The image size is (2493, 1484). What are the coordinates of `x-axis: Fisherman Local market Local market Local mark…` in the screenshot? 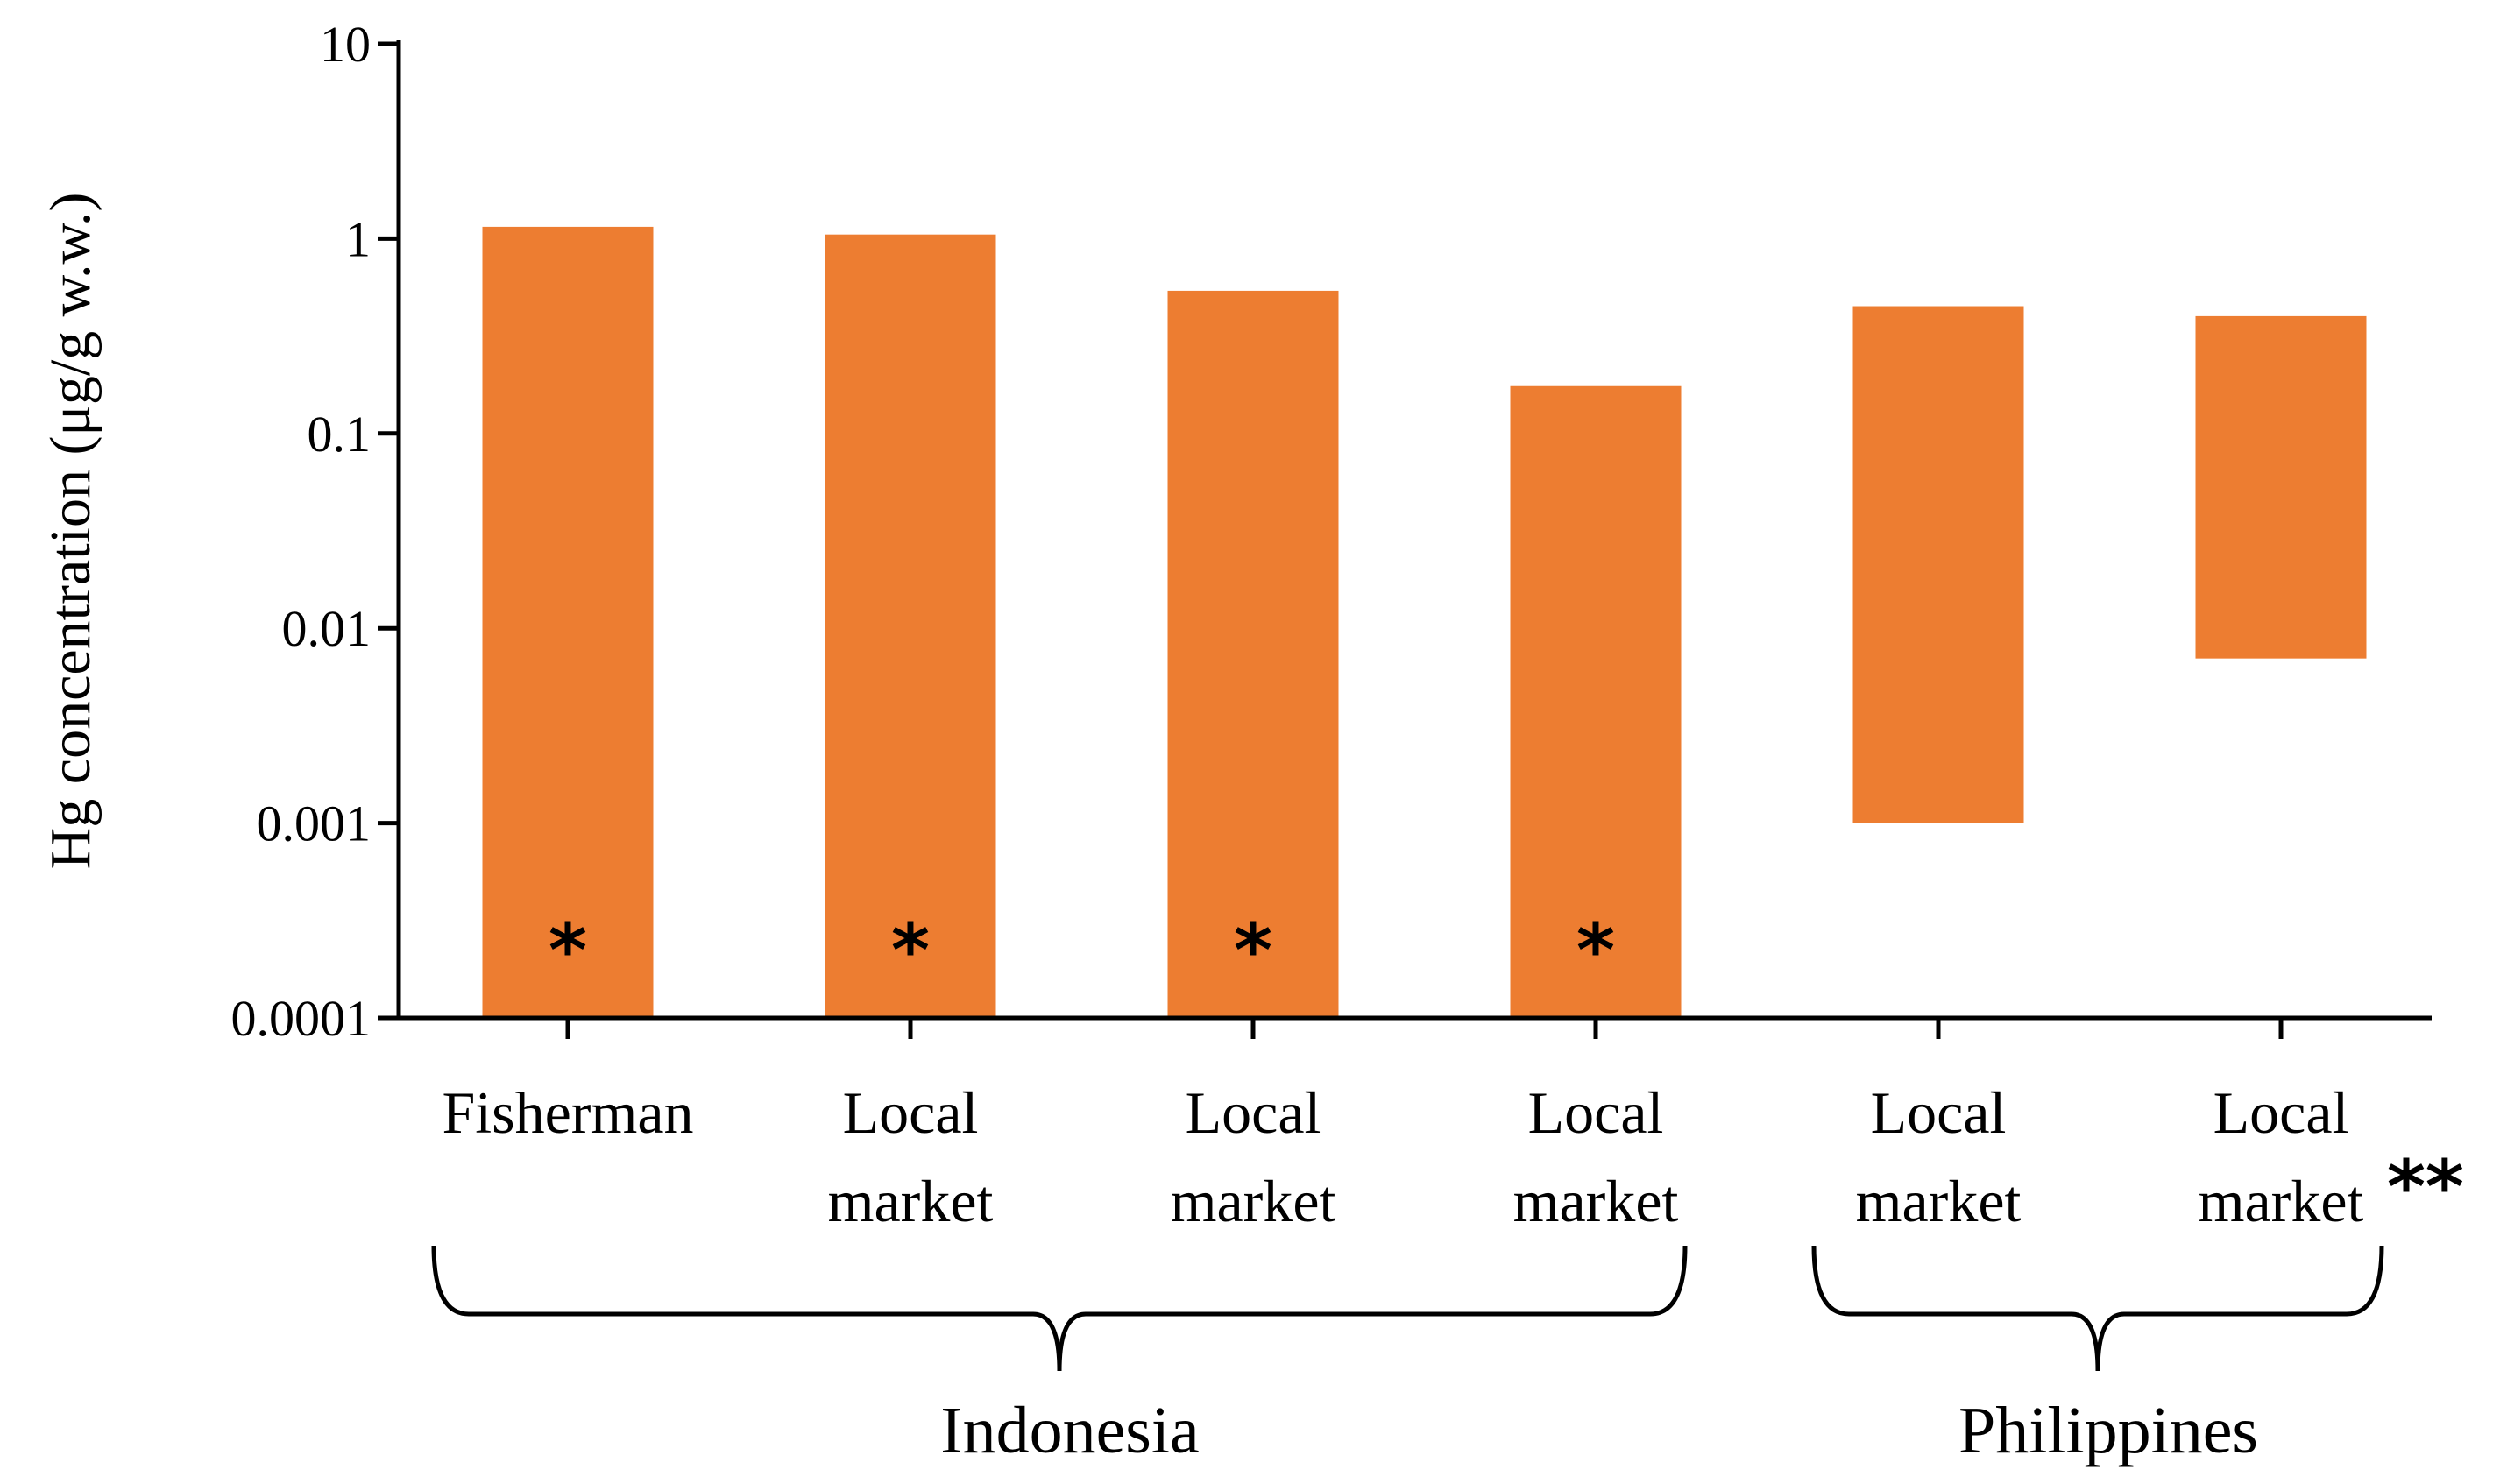 It's located at (1432, 1124).